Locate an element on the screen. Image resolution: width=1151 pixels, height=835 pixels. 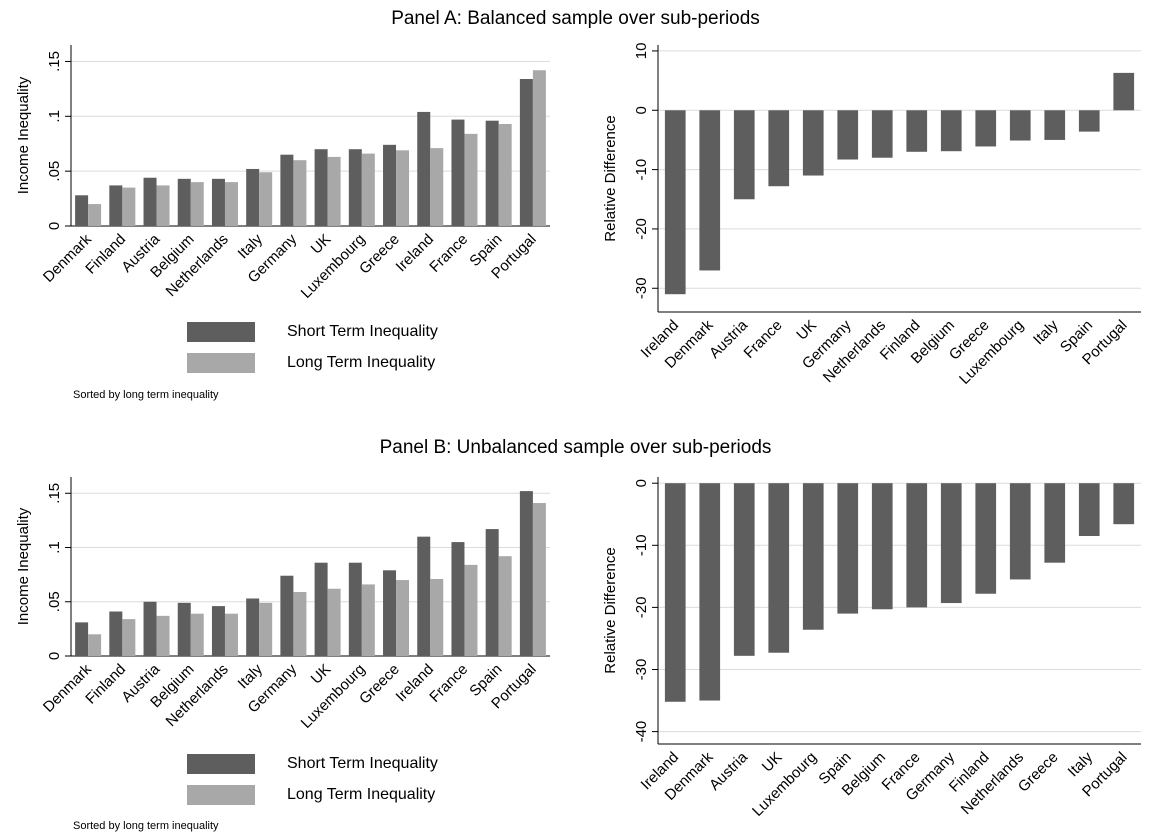
x-tick-label: UK is located at coordinates (772, 762).